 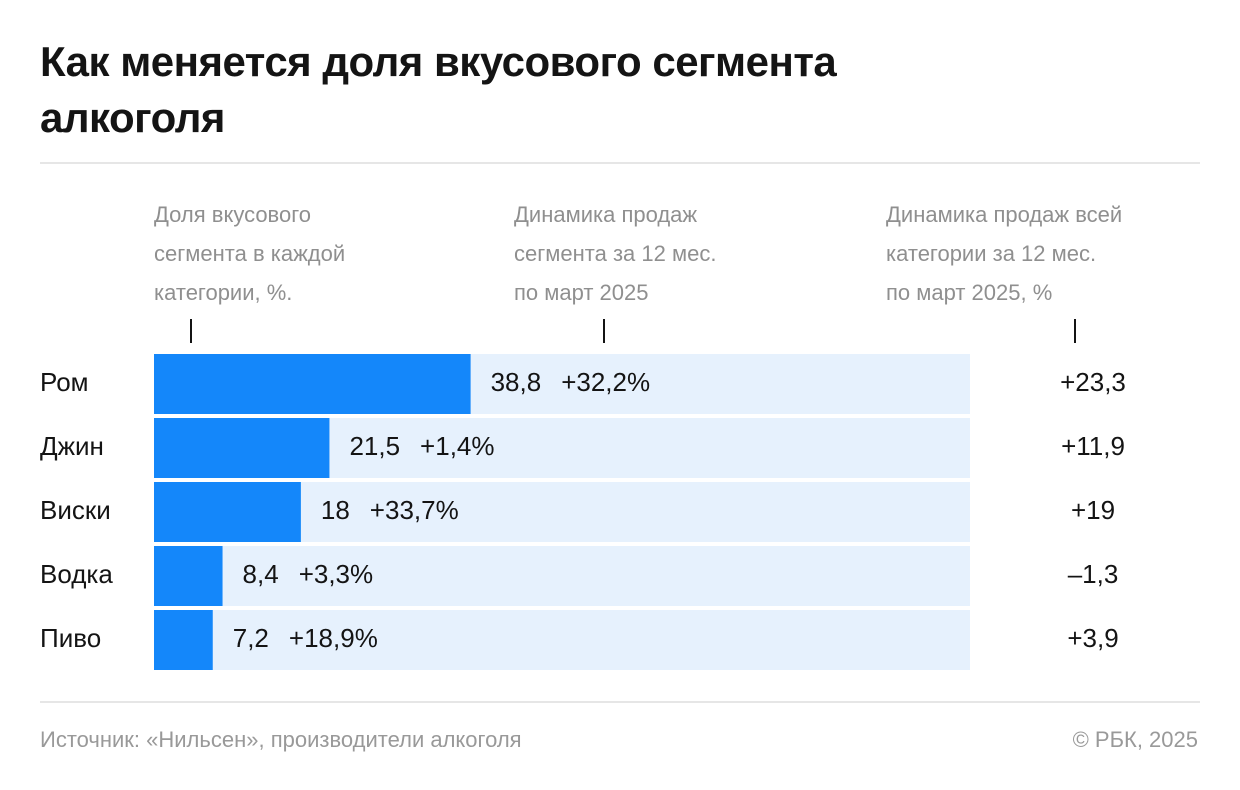 What do you see at coordinates (336, 574) in the screenshot?
I see `segment-growth: +3,3%` at bounding box center [336, 574].